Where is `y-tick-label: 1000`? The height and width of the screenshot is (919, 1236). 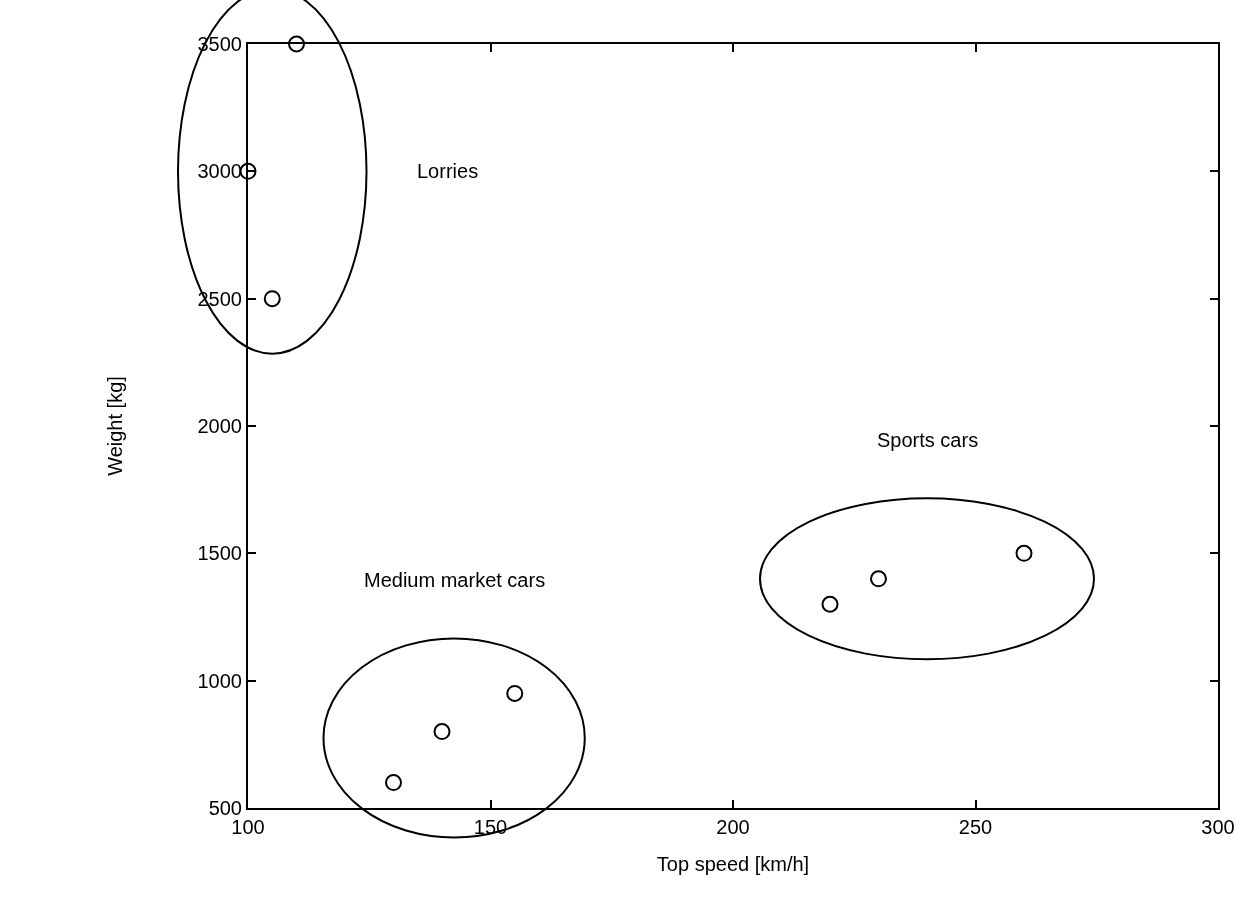 y-tick-label: 1000 is located at coordinates (219, 680).